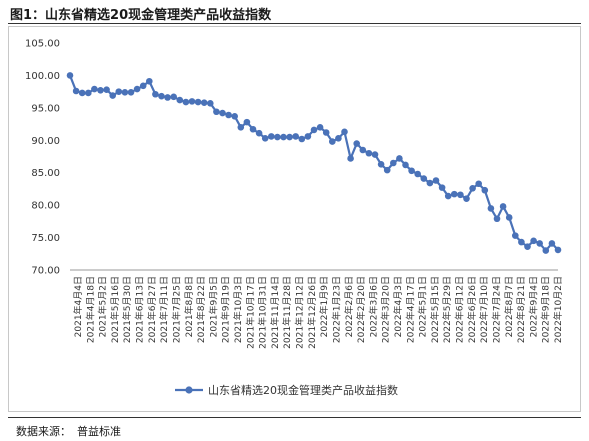 The height and width of the screenshot is (441, 589). Describe the element at coordinates (189, 306) in the screenshot. I see `x-tick-label: 2021年8月8日` at that location.